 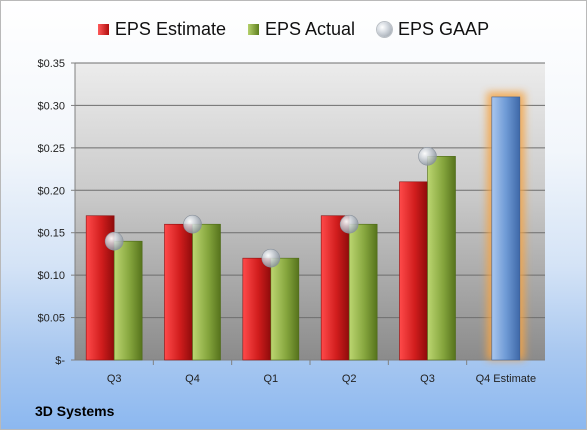 I want to click on legend-label-gaap: EPS GAAP, so click(x=444, y=28).